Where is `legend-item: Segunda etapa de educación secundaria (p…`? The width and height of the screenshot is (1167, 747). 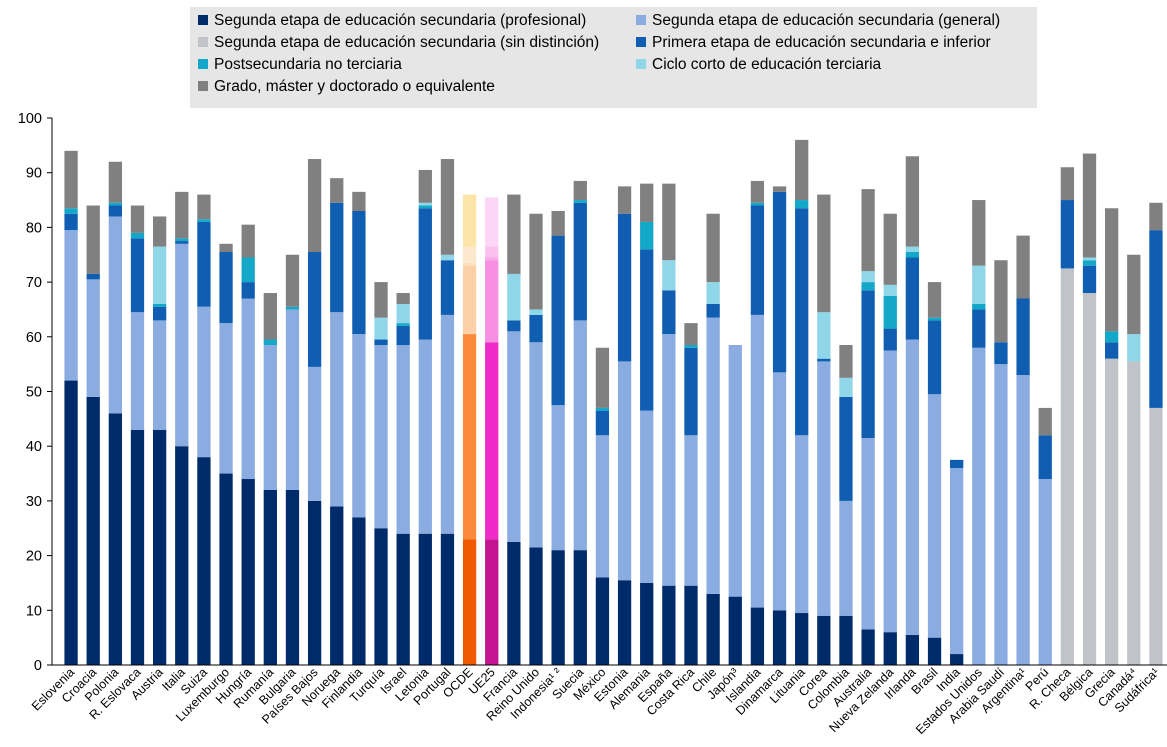 legend-item: Segunda etapa de educación secundaria (p… is located at coordinates (392, 21).